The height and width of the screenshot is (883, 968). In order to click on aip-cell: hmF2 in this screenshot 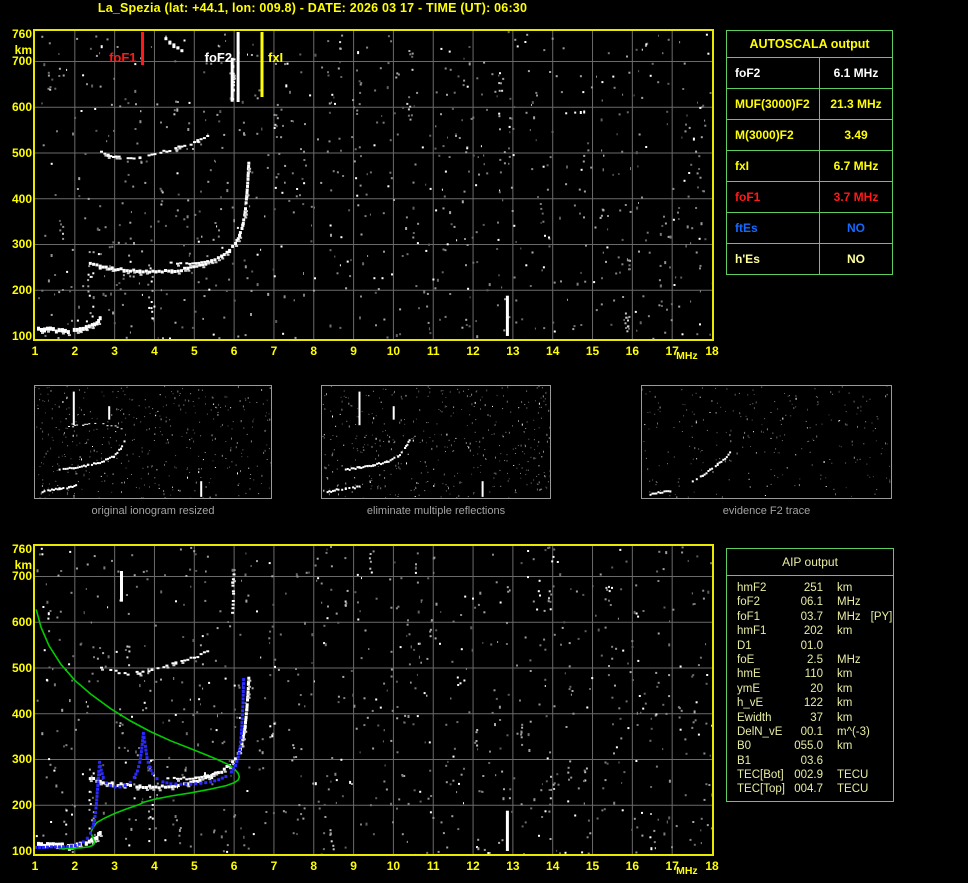, I will do `click(752, 588)`.